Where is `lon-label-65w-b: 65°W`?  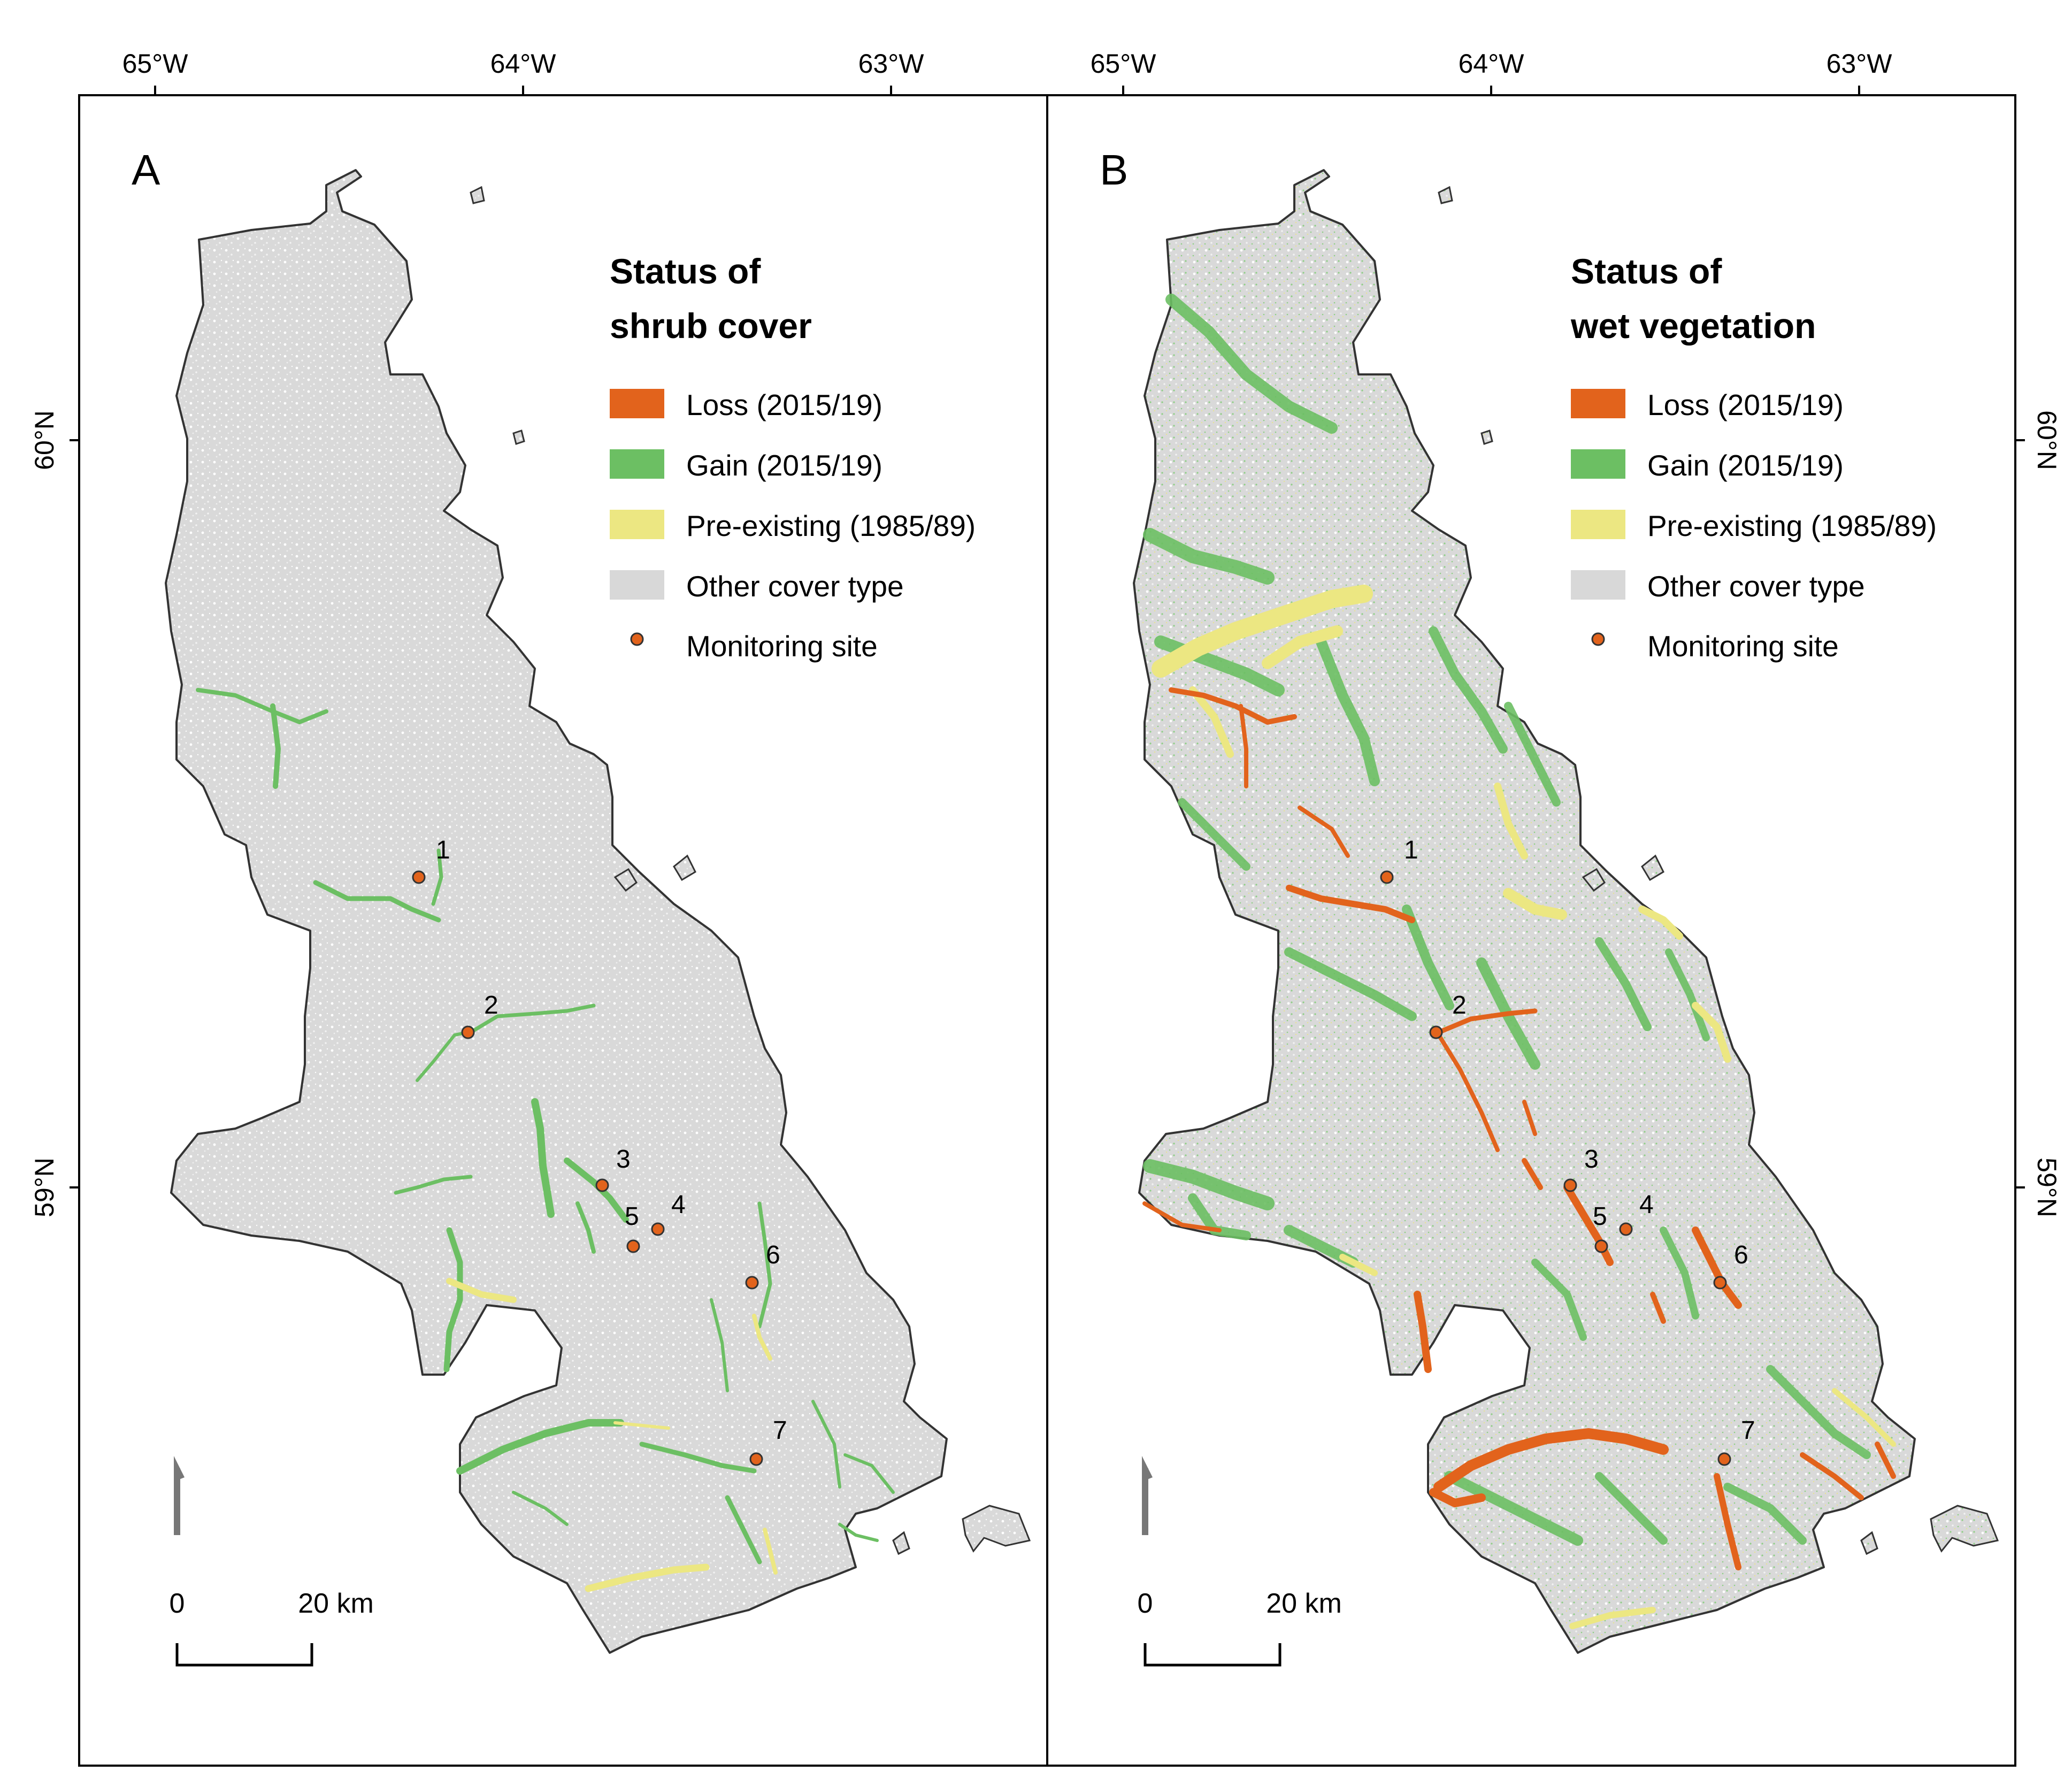
lon-label-65w-b: 65°W is located at coordinates (1124, 64).